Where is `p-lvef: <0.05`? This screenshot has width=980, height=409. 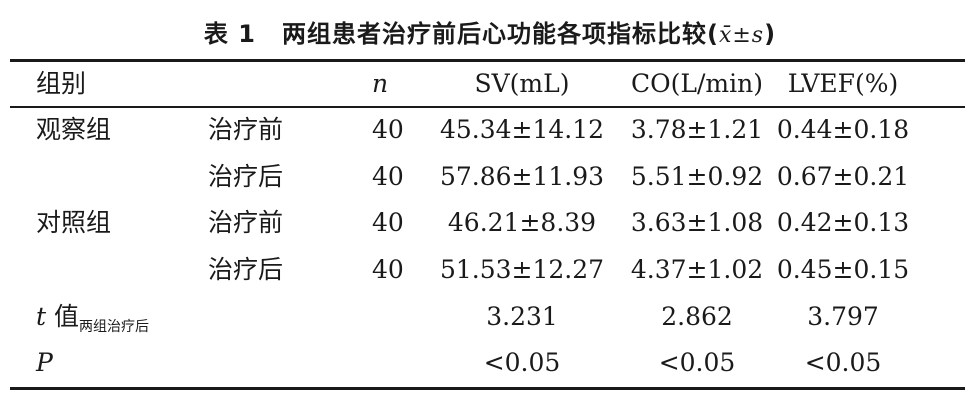 p-lvef: <0.05 is located at coordinates (843, 362).